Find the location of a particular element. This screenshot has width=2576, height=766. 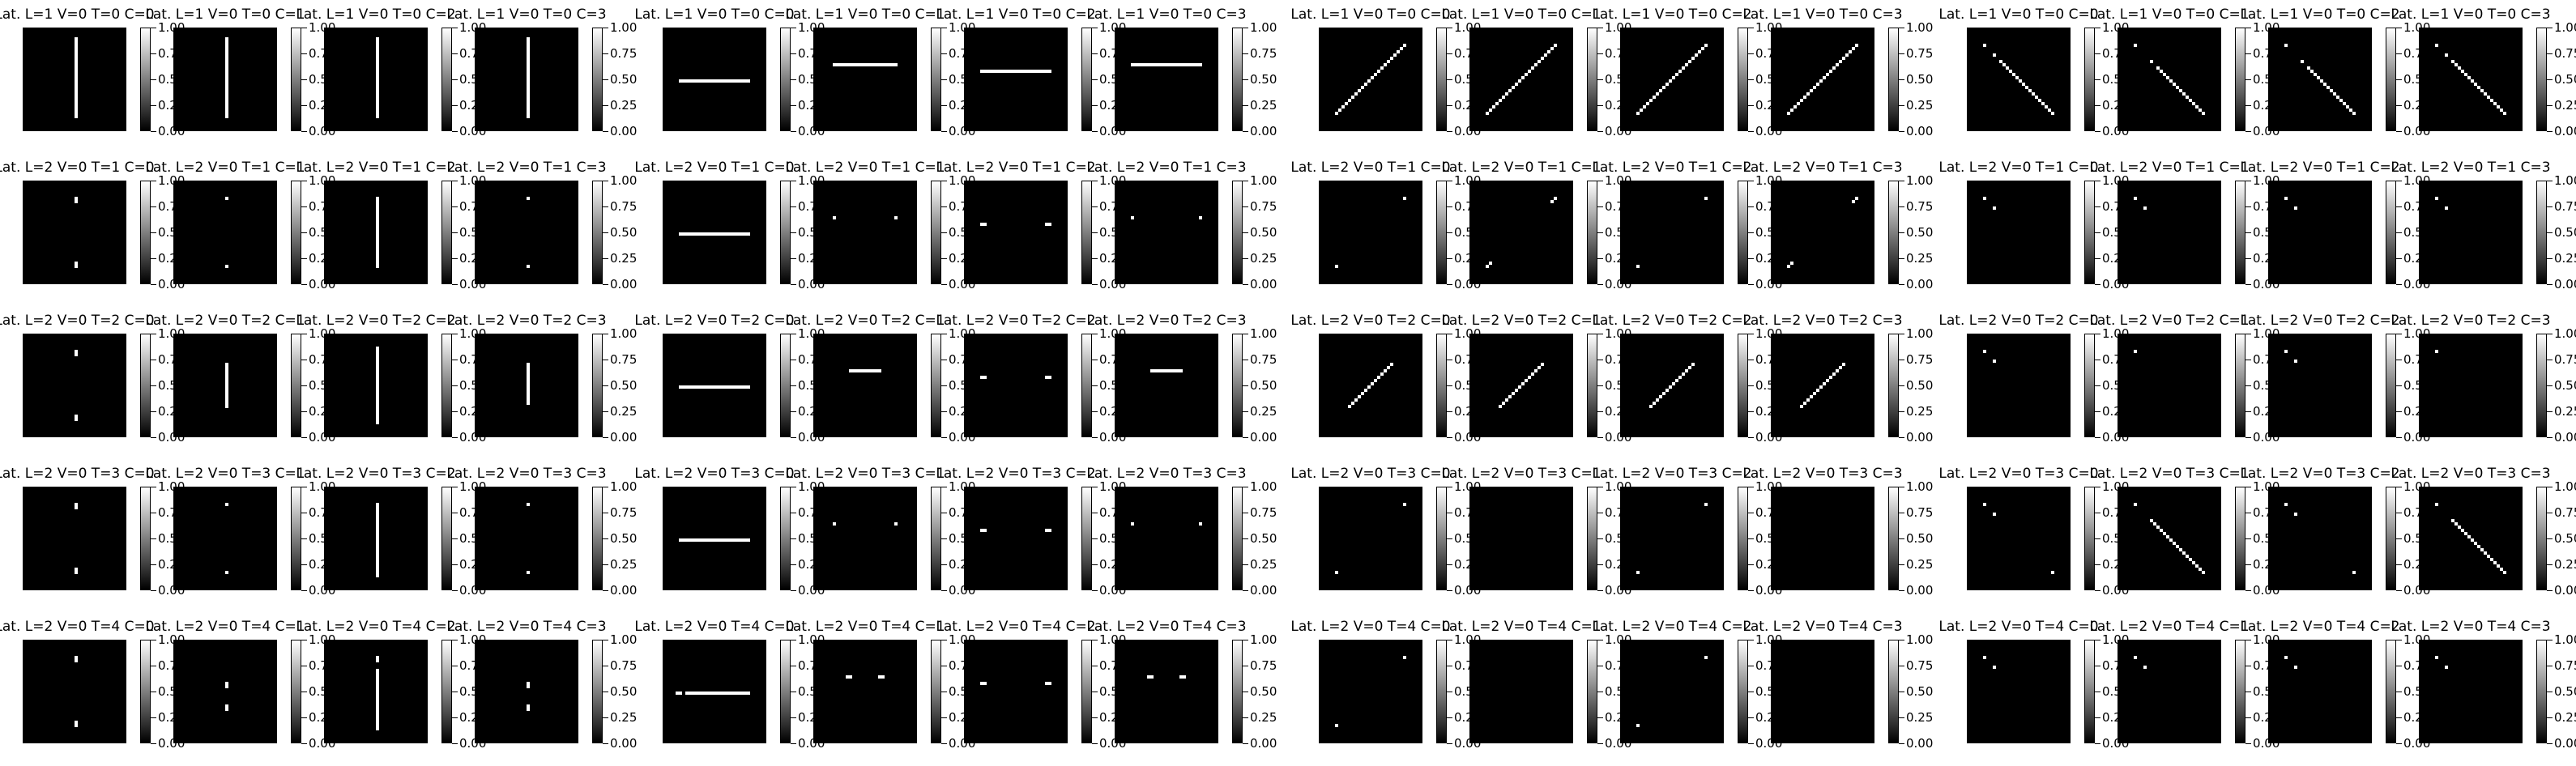

colorbar-tick-label: 0.00 is located at coordinates (2565, 590).